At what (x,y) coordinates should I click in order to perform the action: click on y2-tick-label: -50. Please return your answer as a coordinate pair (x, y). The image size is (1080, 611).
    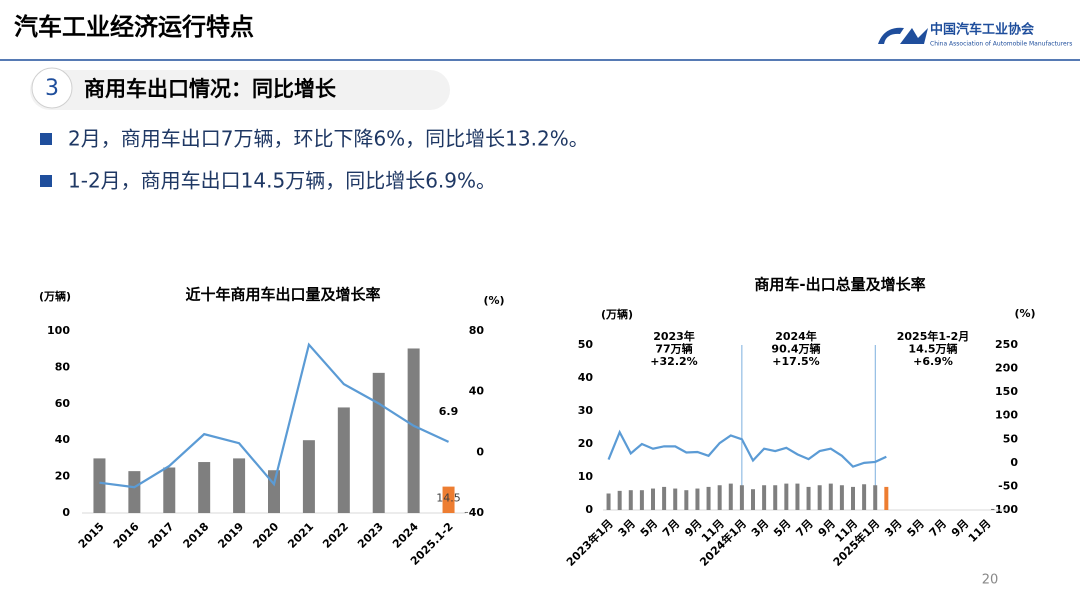
    Looking at the image, I should click on (1008, 485).